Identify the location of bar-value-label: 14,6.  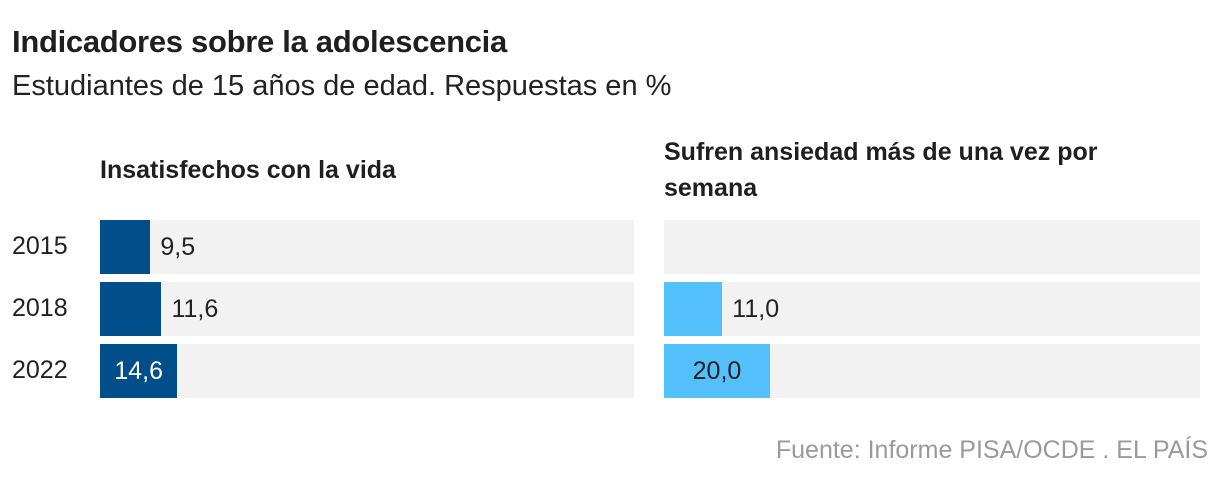
(139, 371).